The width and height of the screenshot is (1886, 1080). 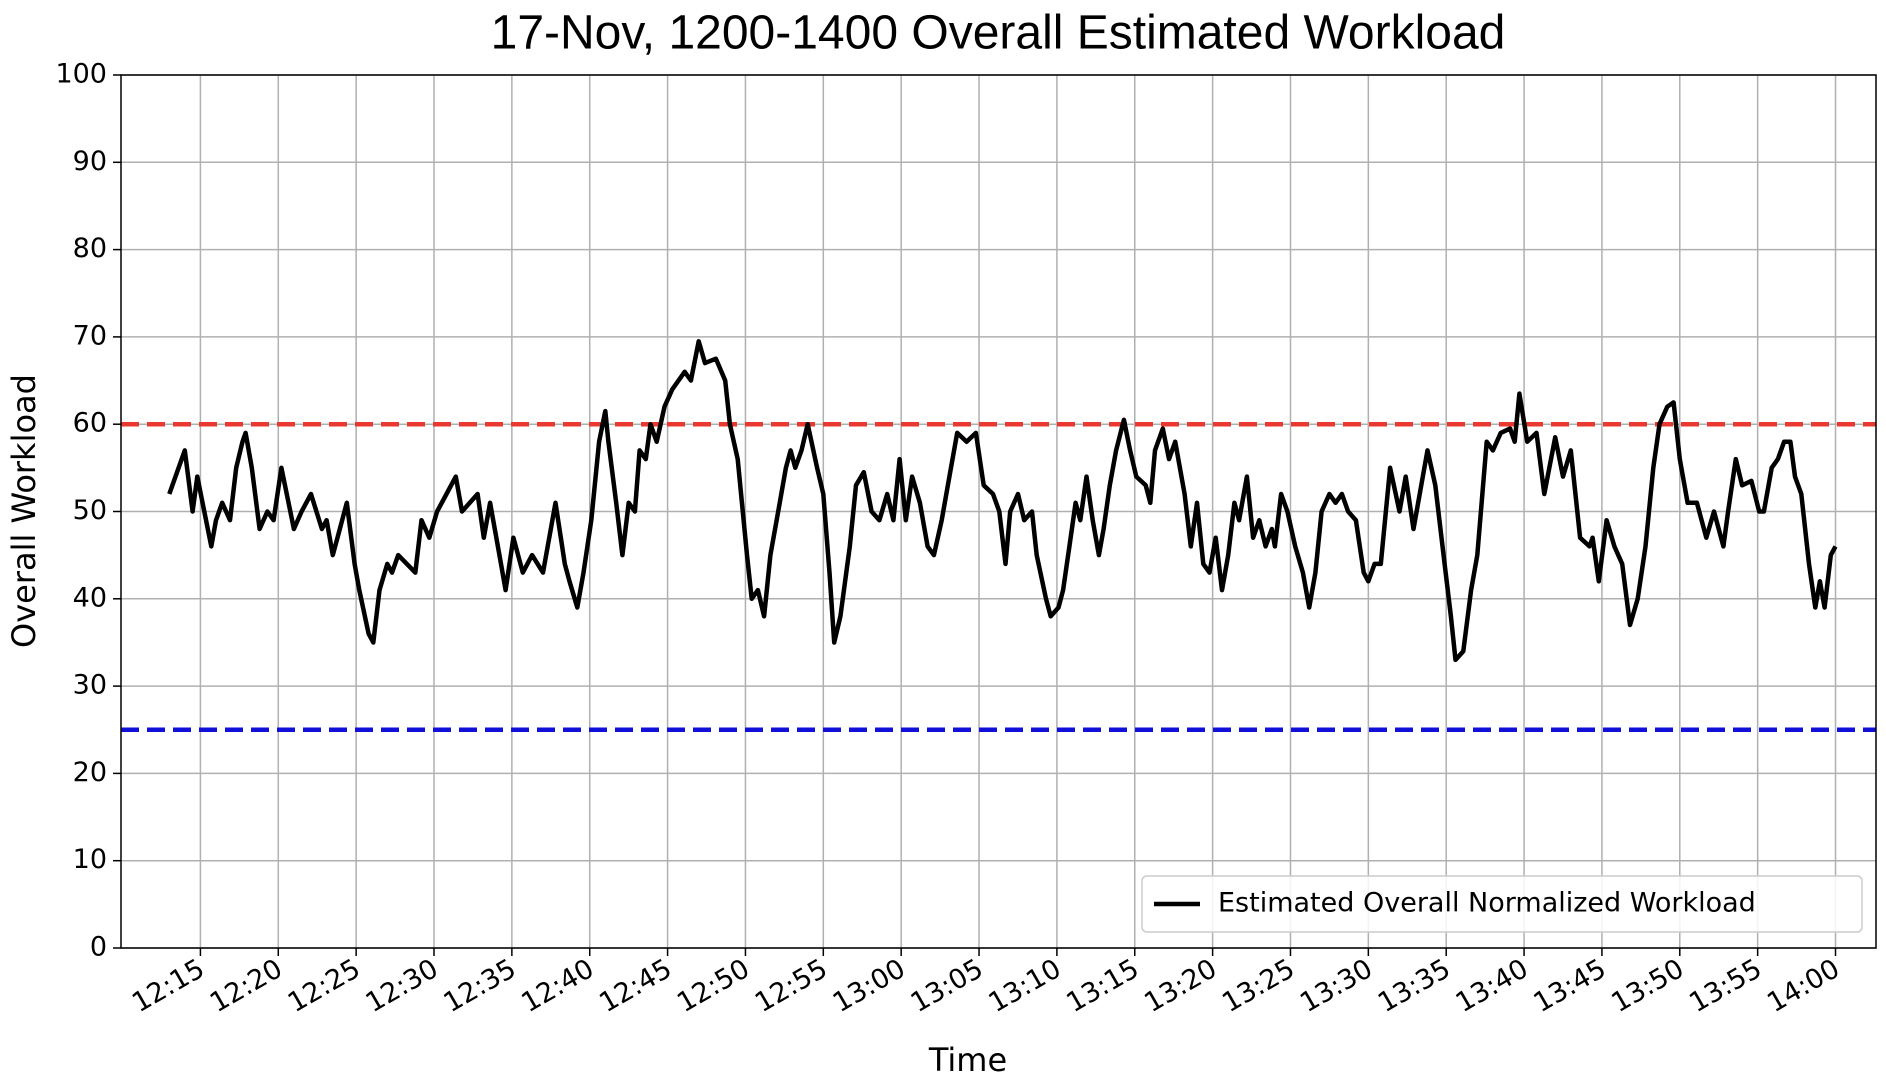 What do you see at coordinates (1414, 986) in the screenshot?
I see `x-tick-label: 13:35` at bounding box center [1414, 986].